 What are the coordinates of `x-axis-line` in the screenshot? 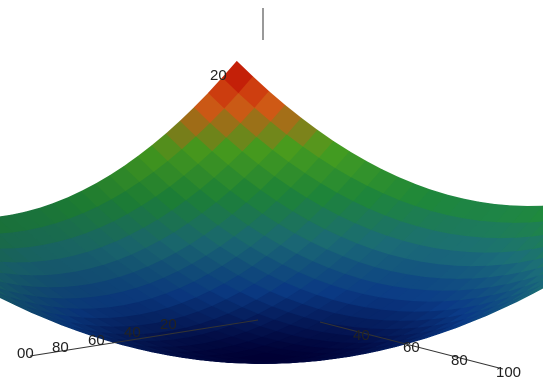 It's located at (144, 338).